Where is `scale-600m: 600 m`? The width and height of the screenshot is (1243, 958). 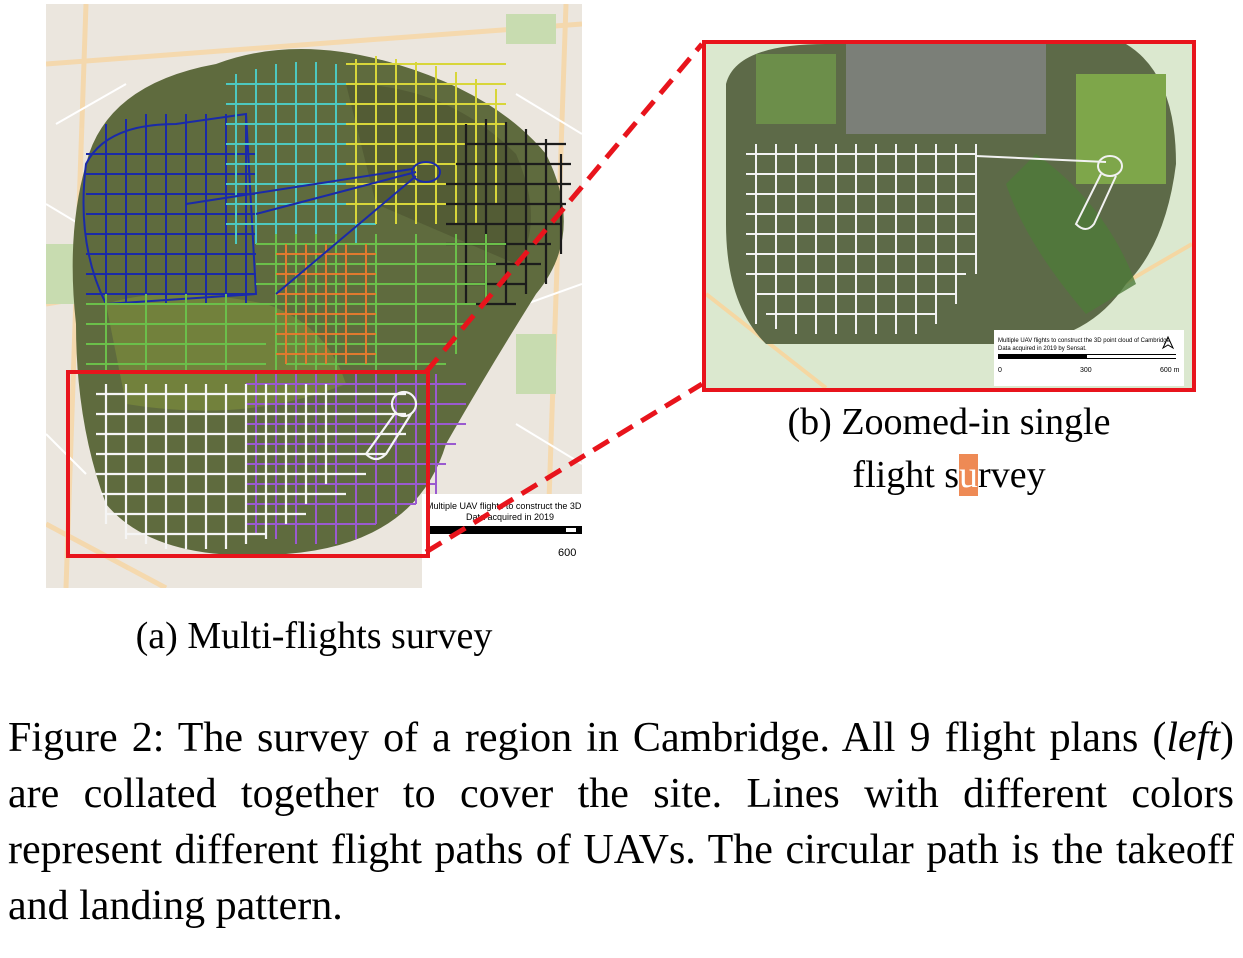 scale-600m: 600 m is located at coordinates (1170, 370).